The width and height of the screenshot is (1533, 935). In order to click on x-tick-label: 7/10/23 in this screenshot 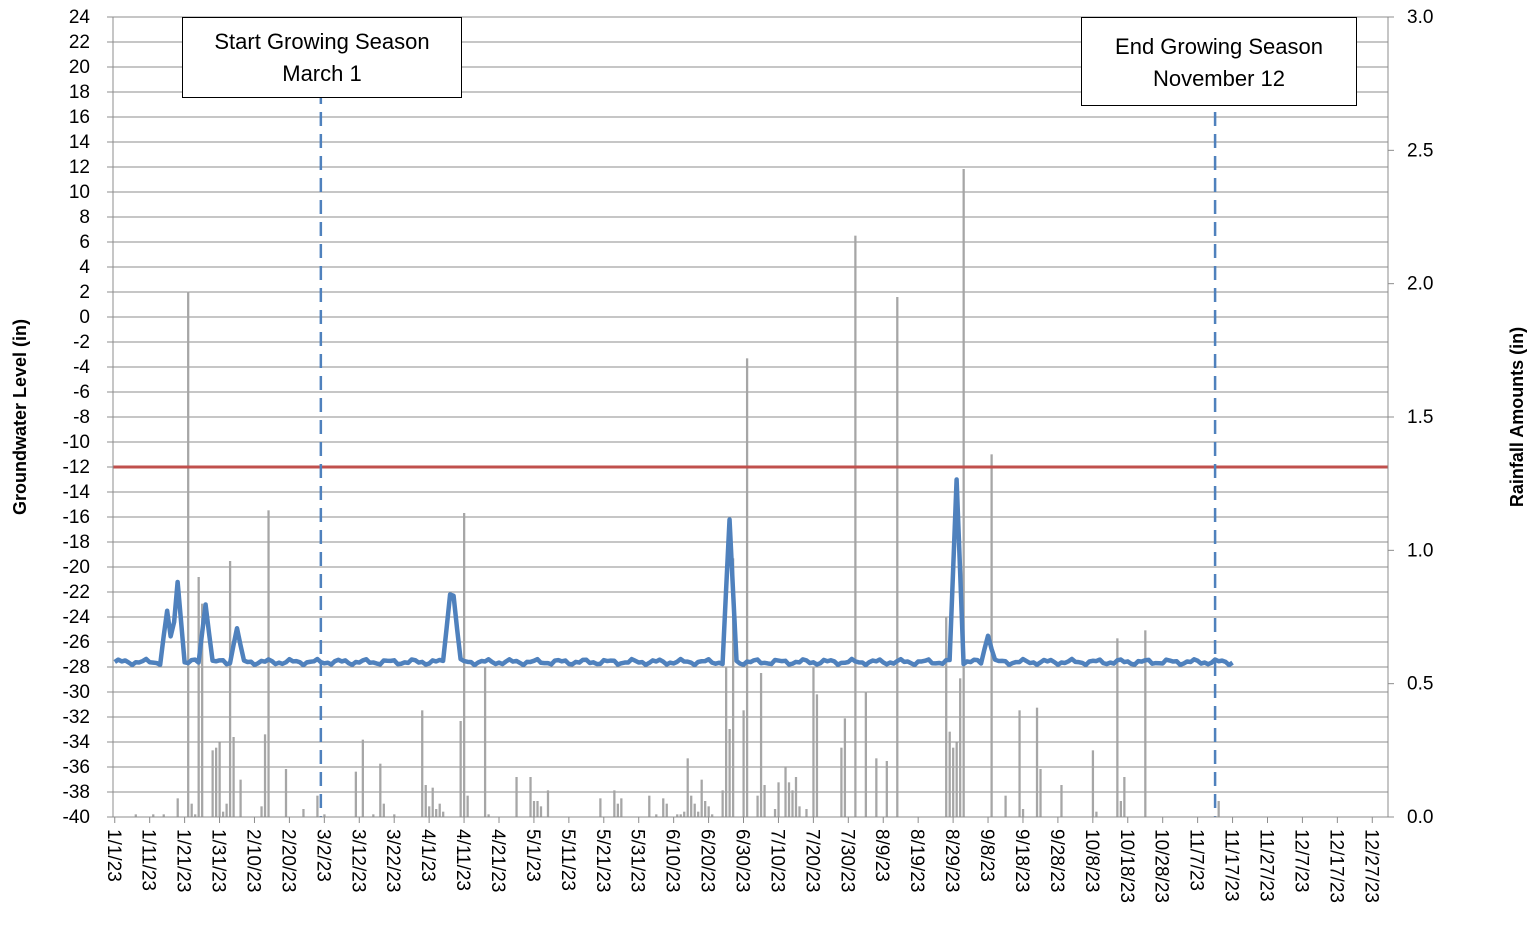, I will do `click(776, 860)`.